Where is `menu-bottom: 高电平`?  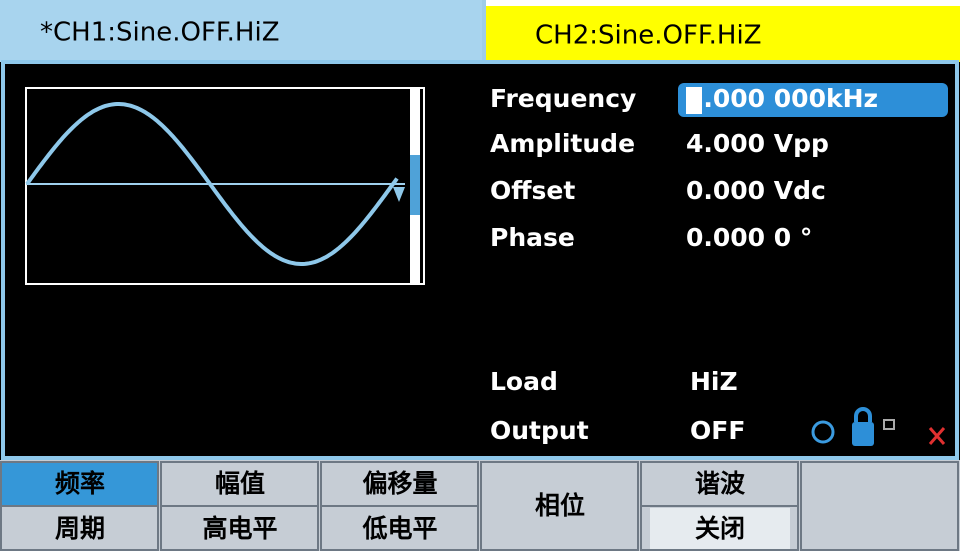
menu-bottom: 高电平 is located at coordinates (239, 528).